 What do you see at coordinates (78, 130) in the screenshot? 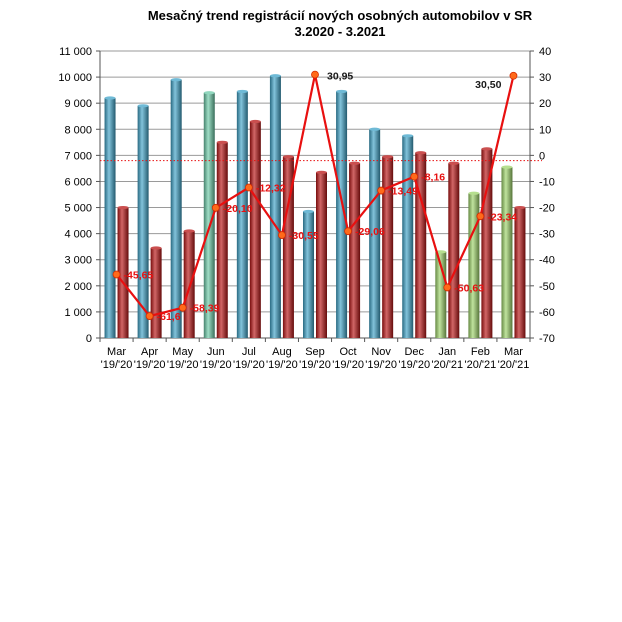
I see `left-tick-label: 8 000` at bounding box center [78, 130].